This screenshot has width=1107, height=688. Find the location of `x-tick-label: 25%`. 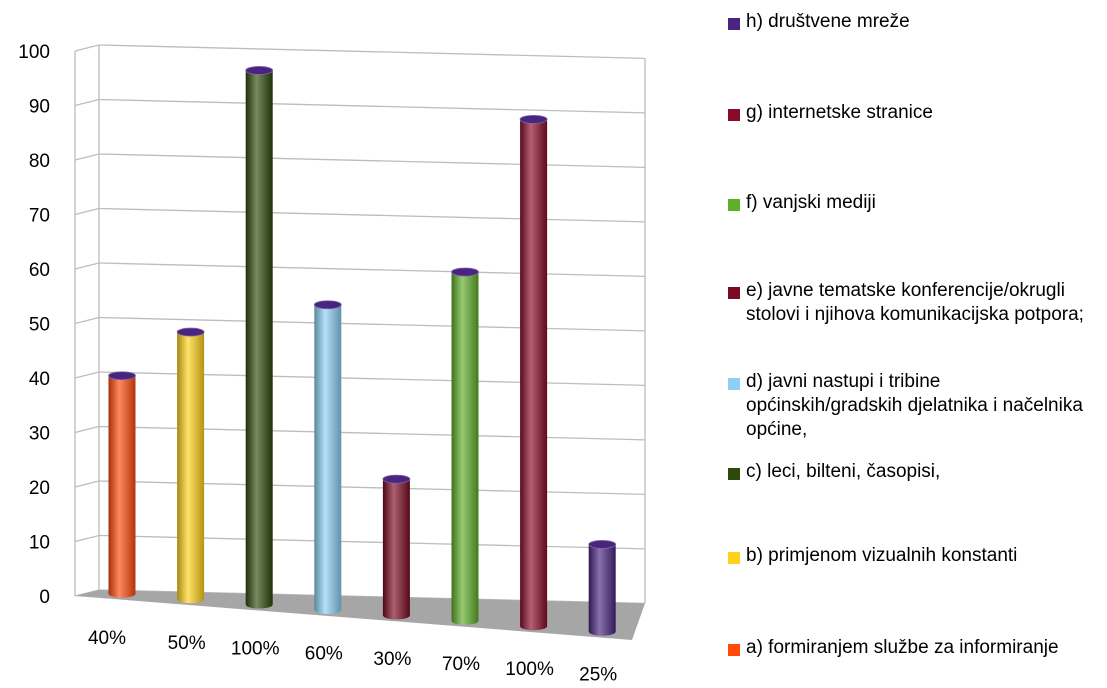

x-tick-label: 25% is located at coordinates (598, 674).